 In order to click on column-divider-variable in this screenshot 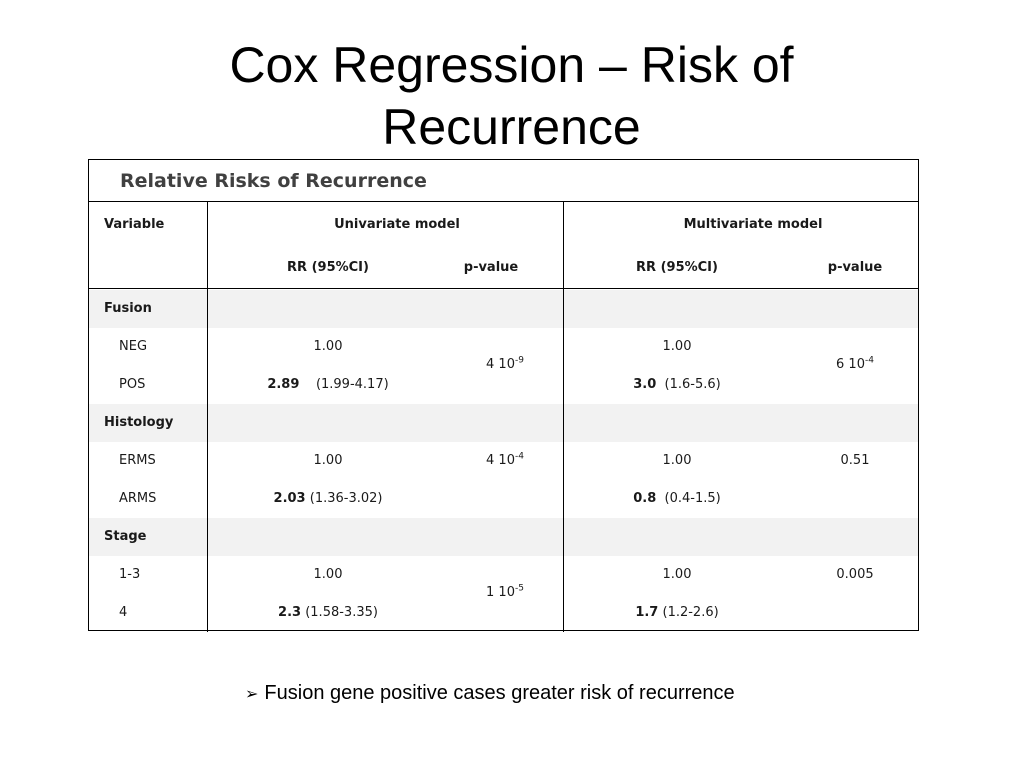, I will do `click(207, 417)`.